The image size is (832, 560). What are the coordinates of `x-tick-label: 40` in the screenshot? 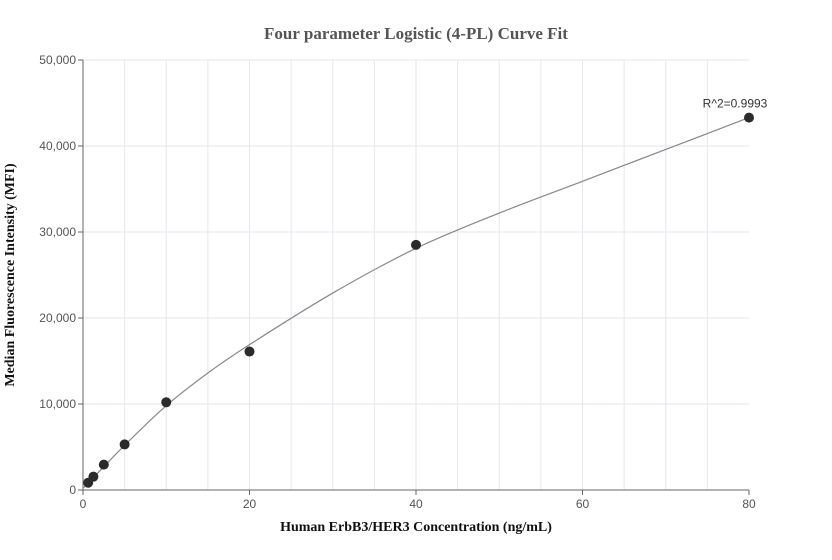 It's located at (416, 504).